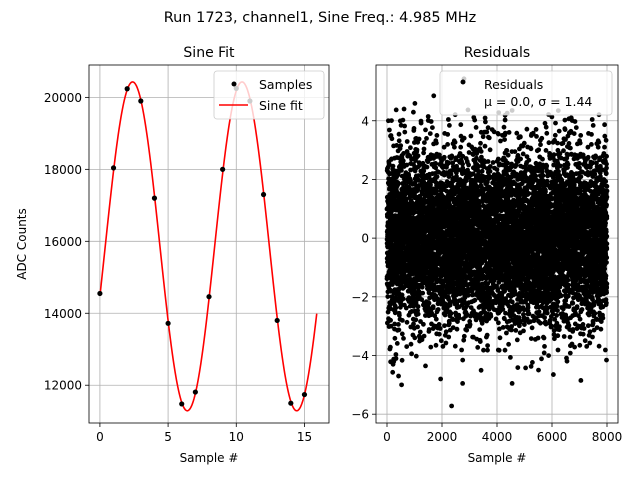 The height and width of the screenshot is (480, 640). Describe the element at coordinates (360, 415) in the screenshot. I see `residuals-ytick-label: −6` at that location.